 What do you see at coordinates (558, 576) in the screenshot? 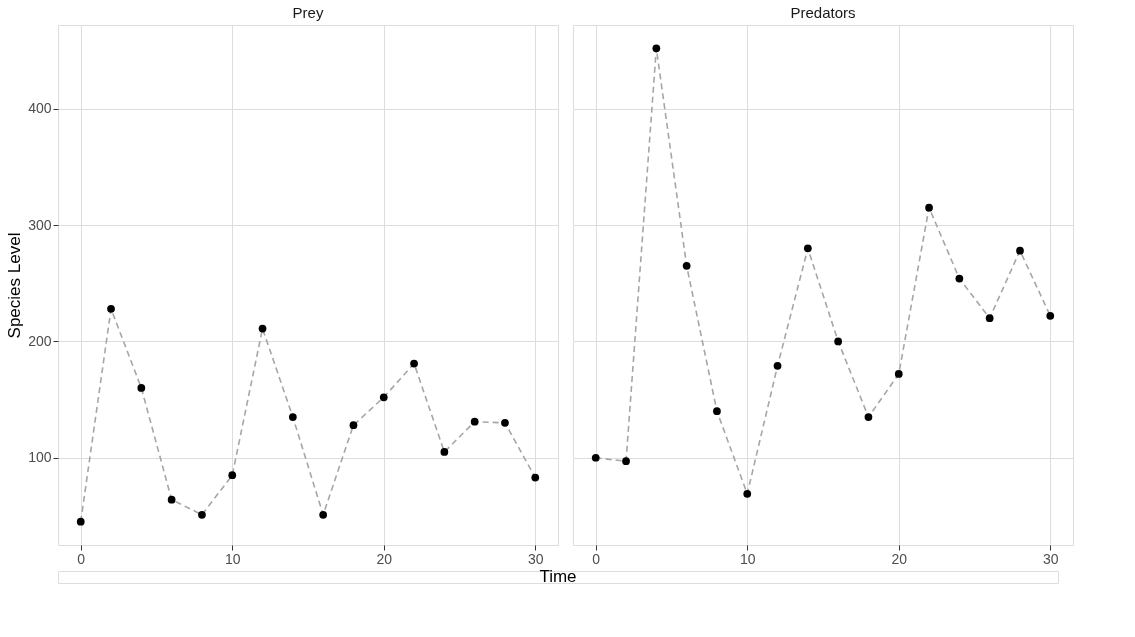
I see `x-axis-title: Time` at bounding box center [558, 576].